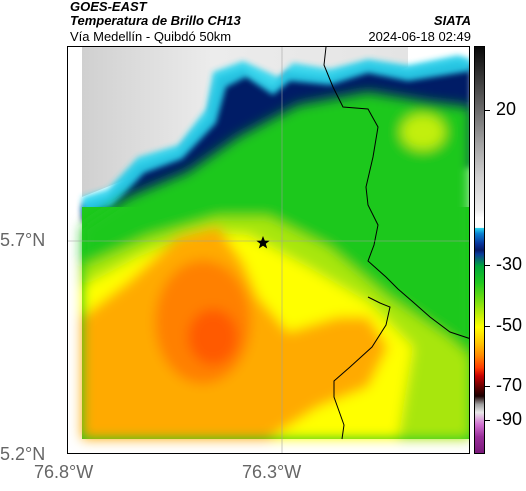 The image size is (526, 491). I want to click on colorbar-tick-label: -30, so click(509, 264).